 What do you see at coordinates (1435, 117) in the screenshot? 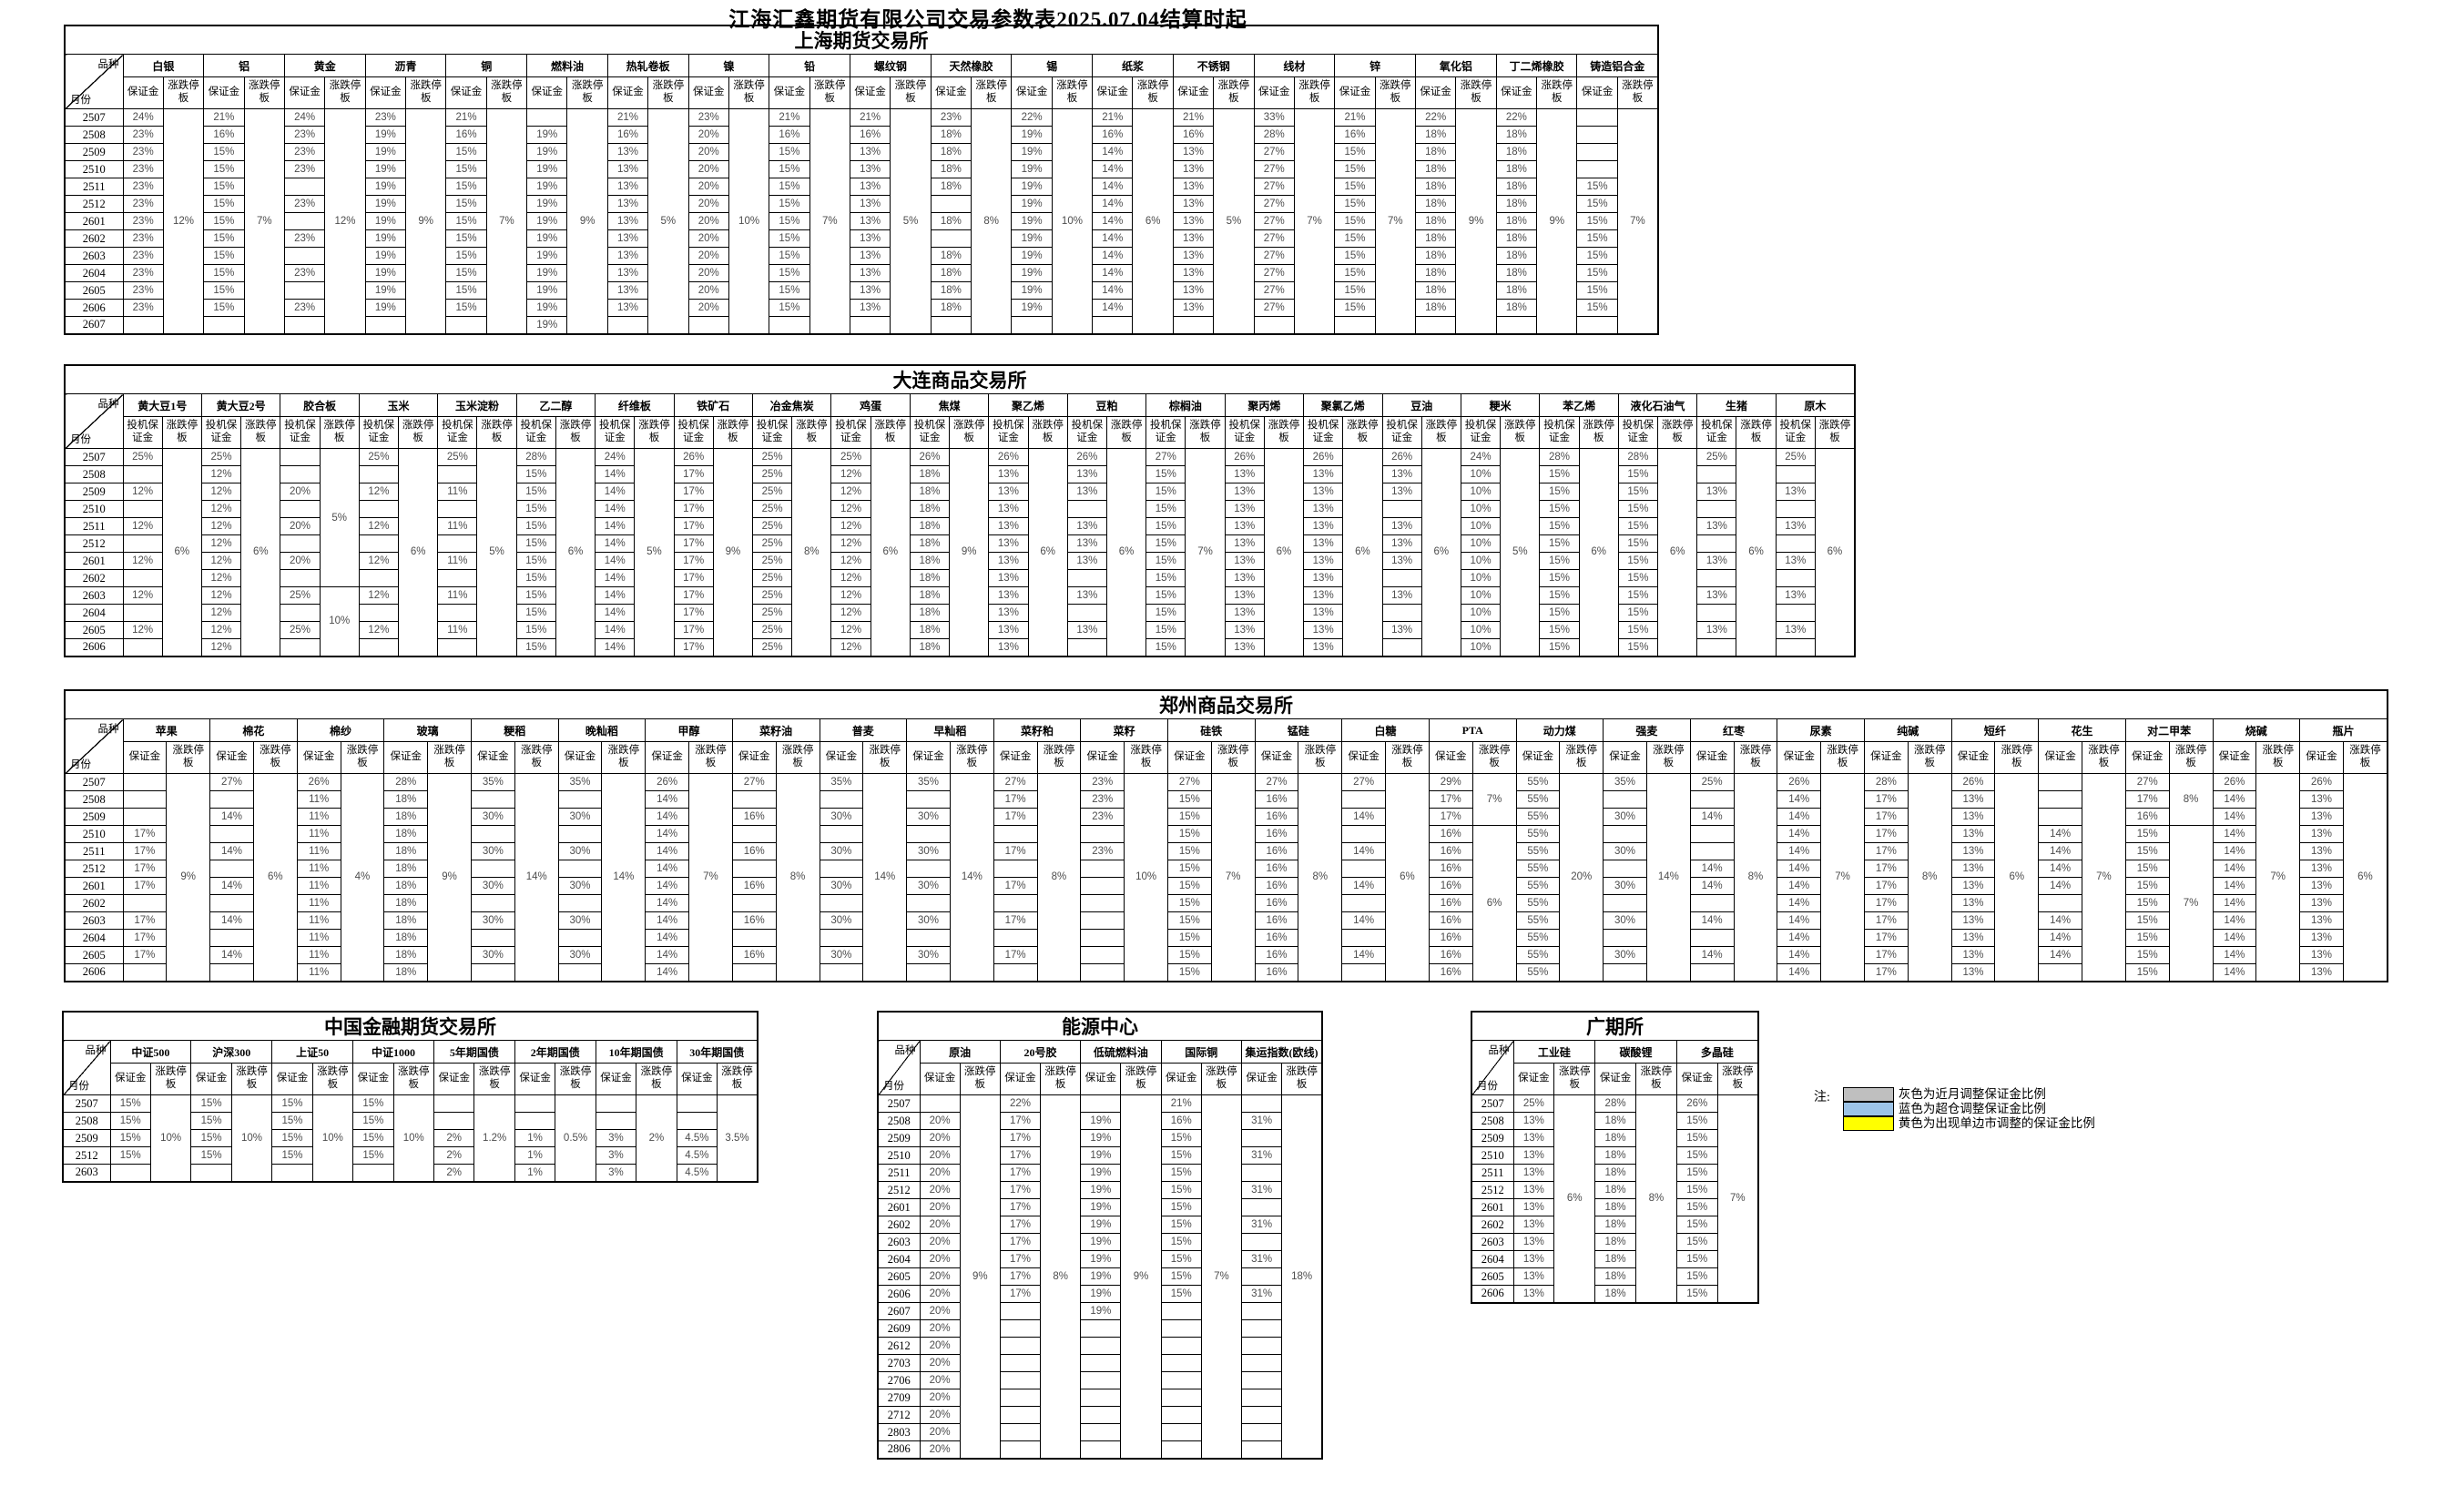
I see `margin-cell: 22%` at bounding box center [1435, 117].